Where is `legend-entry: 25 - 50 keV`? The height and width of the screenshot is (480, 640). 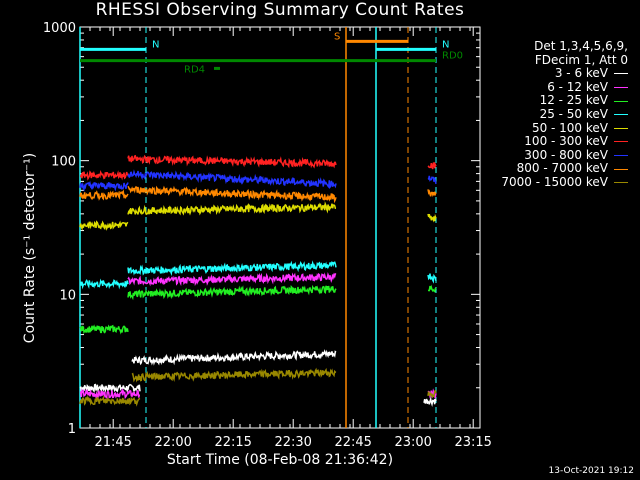
legend-entry: 25 - 50 keV is located at coordinates (564, 114).